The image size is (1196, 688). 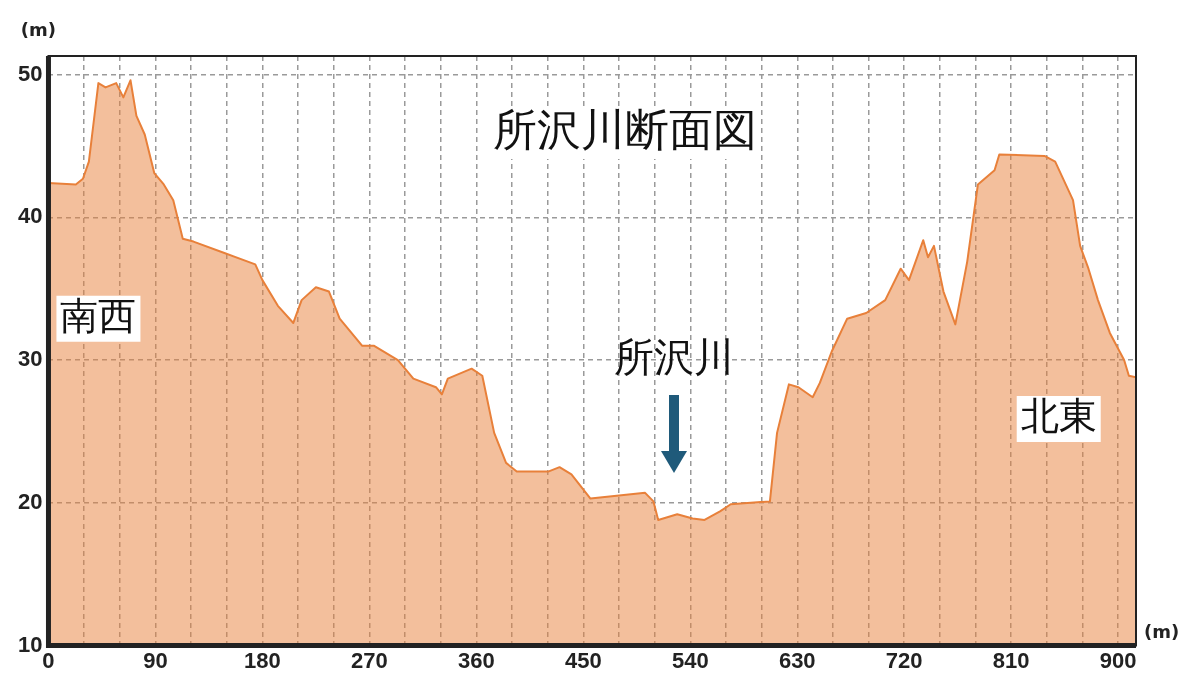 What do you see at coordinates (690, 660) in the screenshot?
I see `x-tick-label: 540` at bounding box center [690, 660].